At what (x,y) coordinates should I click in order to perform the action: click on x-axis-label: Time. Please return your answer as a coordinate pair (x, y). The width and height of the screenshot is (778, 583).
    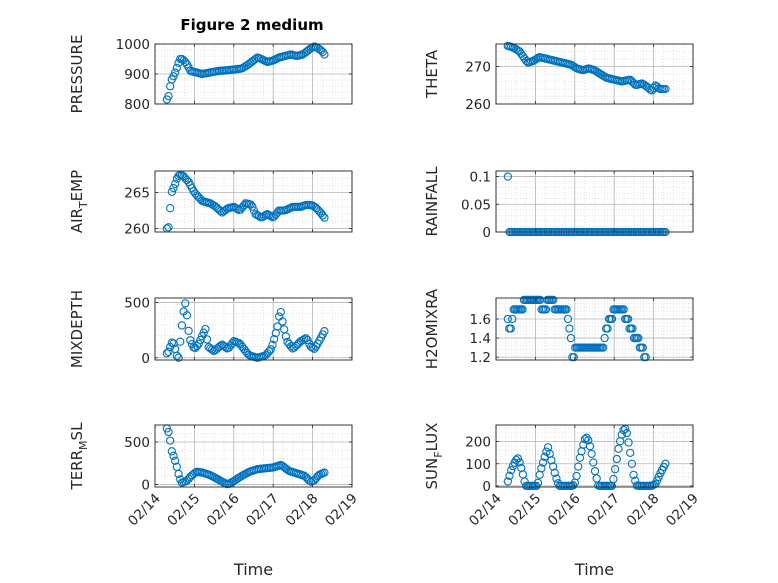
    Looking at the image, I should click on (253, 569).